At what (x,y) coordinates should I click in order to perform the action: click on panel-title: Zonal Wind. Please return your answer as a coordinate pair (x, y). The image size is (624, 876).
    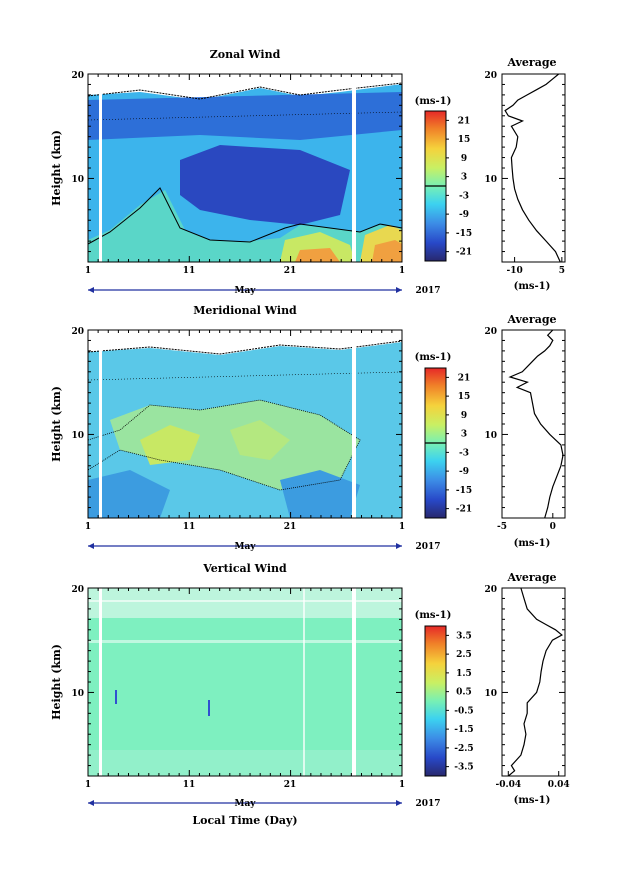
    Looking at the image, I should click on (245, 54).